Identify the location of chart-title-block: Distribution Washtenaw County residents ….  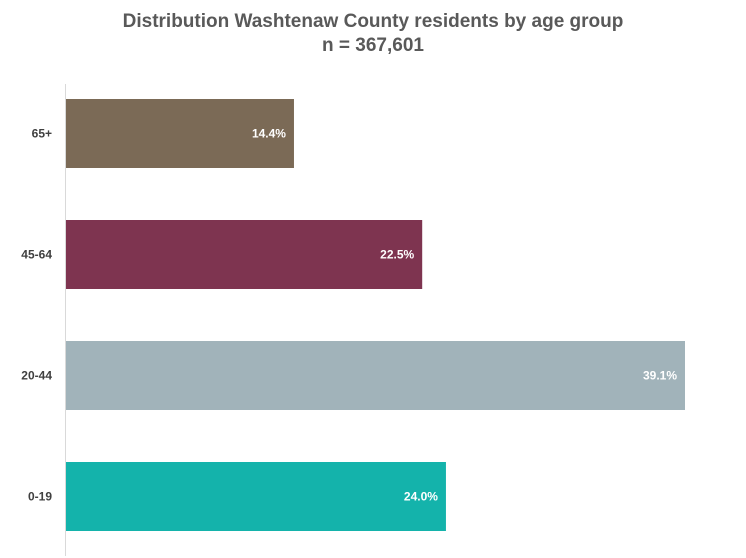
(373, 34).